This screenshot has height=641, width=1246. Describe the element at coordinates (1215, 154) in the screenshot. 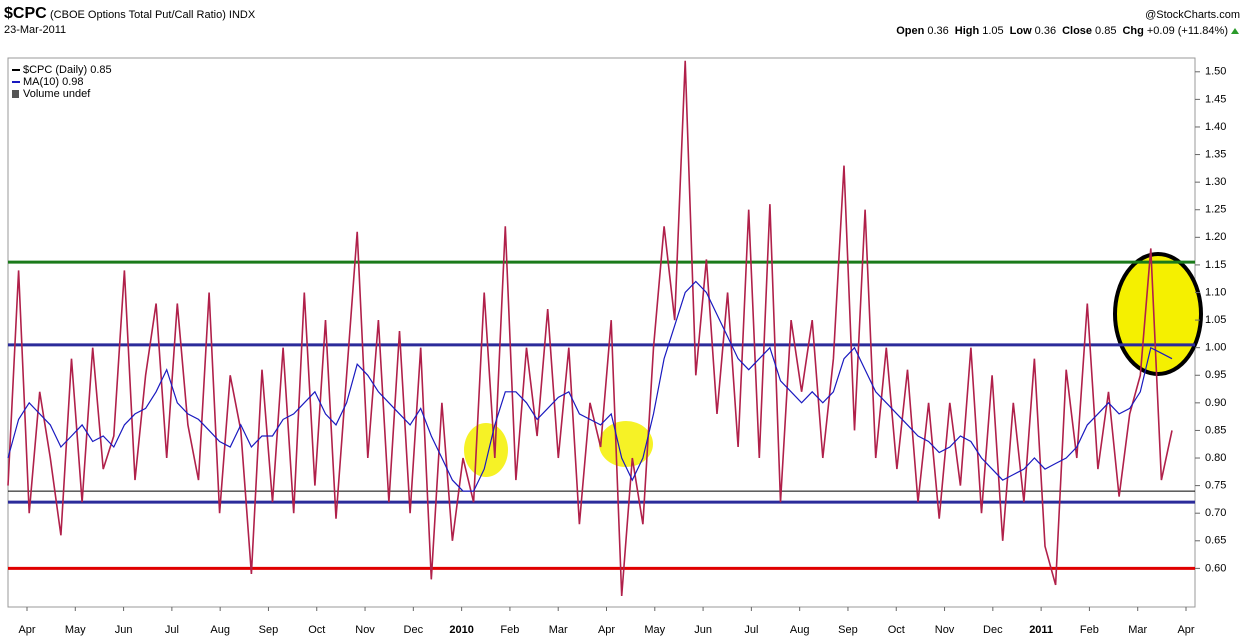

I see `y-tick-label: 1.35` at that location.